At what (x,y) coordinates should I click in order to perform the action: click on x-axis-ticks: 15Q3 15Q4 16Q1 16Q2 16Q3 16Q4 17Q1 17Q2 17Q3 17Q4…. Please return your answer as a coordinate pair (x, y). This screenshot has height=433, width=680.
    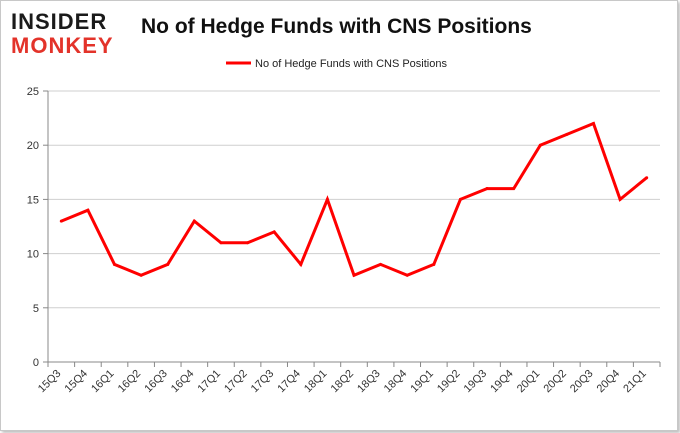
    Looking at the image, I should click on (348, 379).